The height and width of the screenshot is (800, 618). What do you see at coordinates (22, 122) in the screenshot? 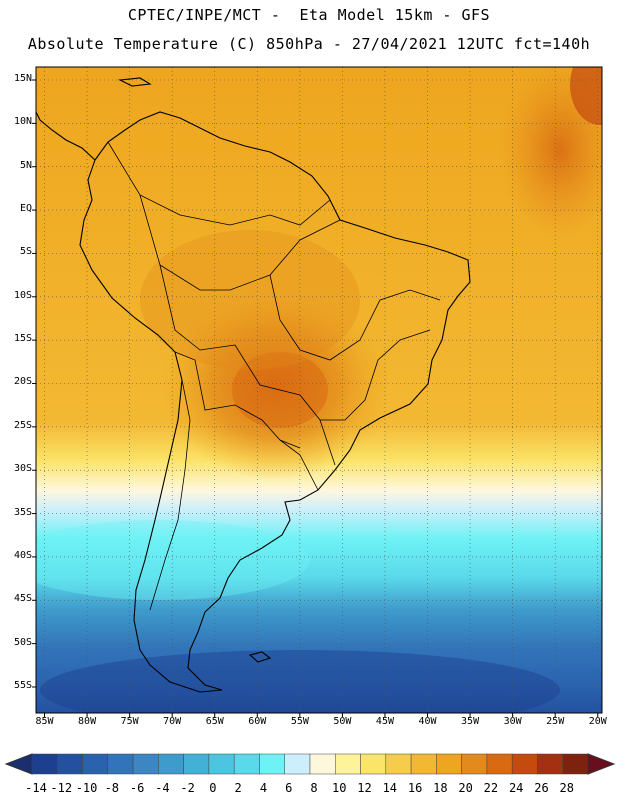
I see `latitude-label: 10N` at bounding box center [22, 122].